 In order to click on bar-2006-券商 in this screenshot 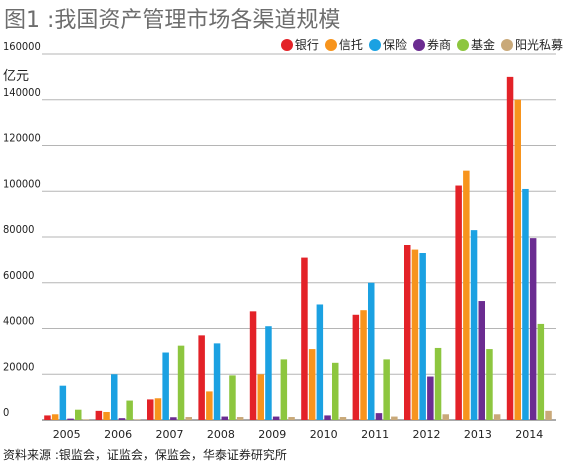, I will do `click(122, 419)`.